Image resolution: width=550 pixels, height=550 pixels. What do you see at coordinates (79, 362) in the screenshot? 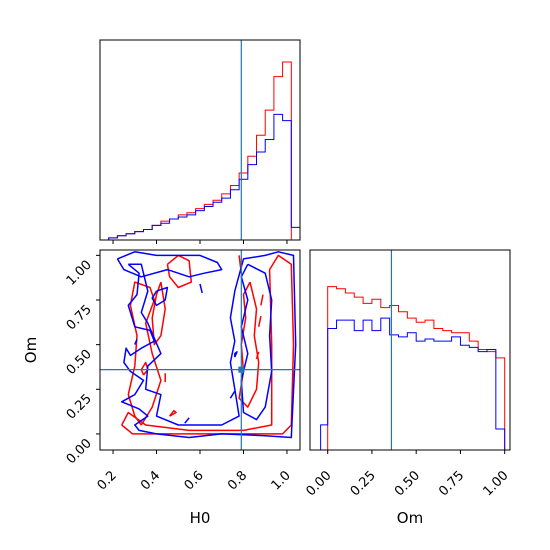
I see `om-y-tick-label-2: 0.50` at bounding box center [79, 362].